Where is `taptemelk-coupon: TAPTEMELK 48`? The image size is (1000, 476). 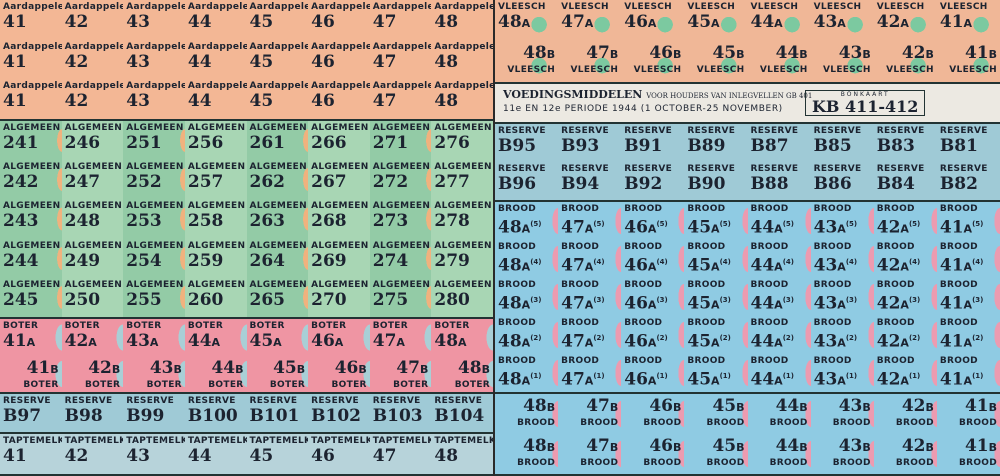 taptemelk-coupon: TAPTEMELK 48 is located at coordinates (462, 454).